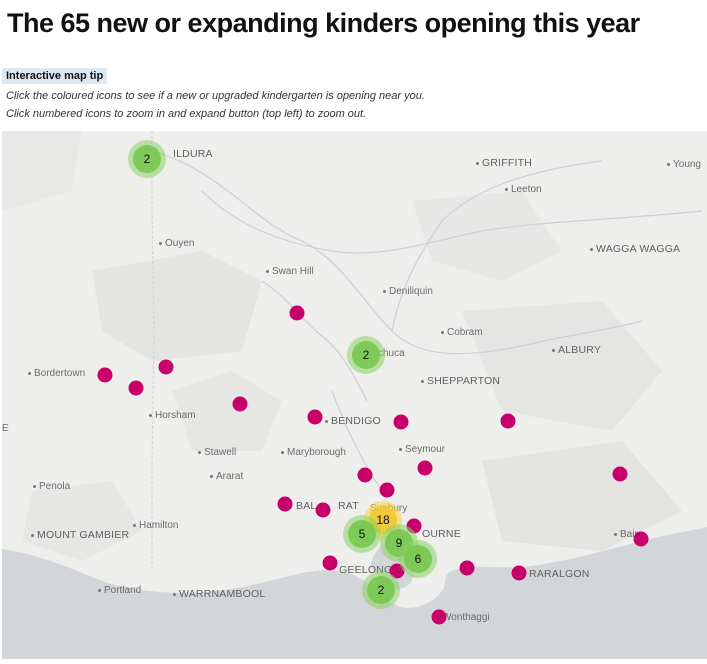  I want to click on kinder-cluster: 5, so click(362, 534).